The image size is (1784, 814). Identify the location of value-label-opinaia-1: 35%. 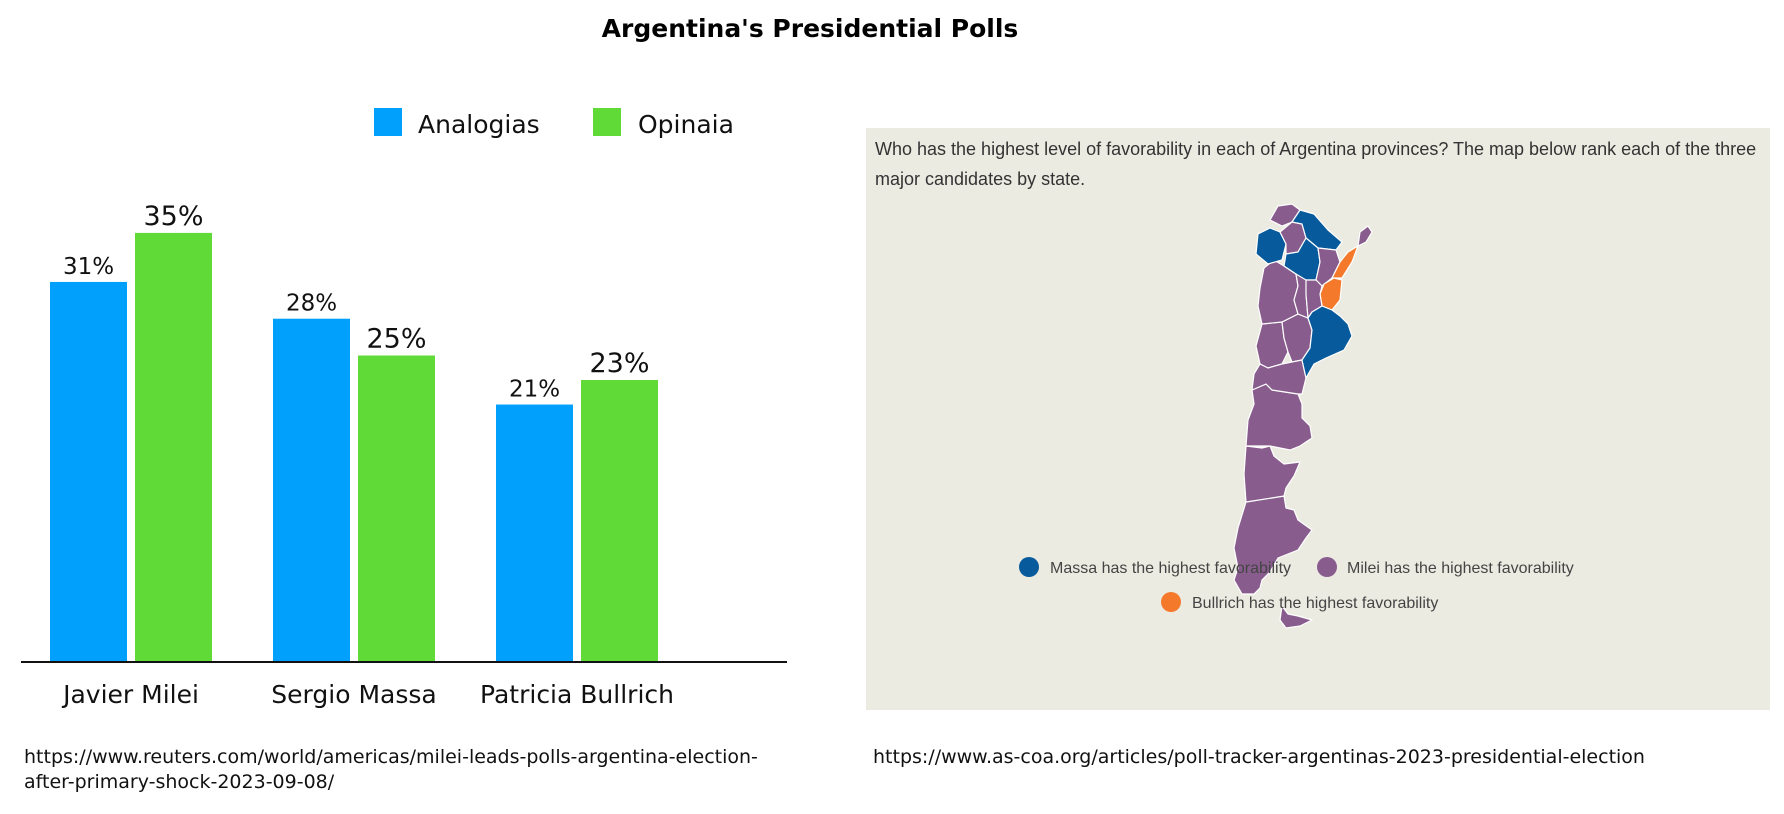
(173, 216).